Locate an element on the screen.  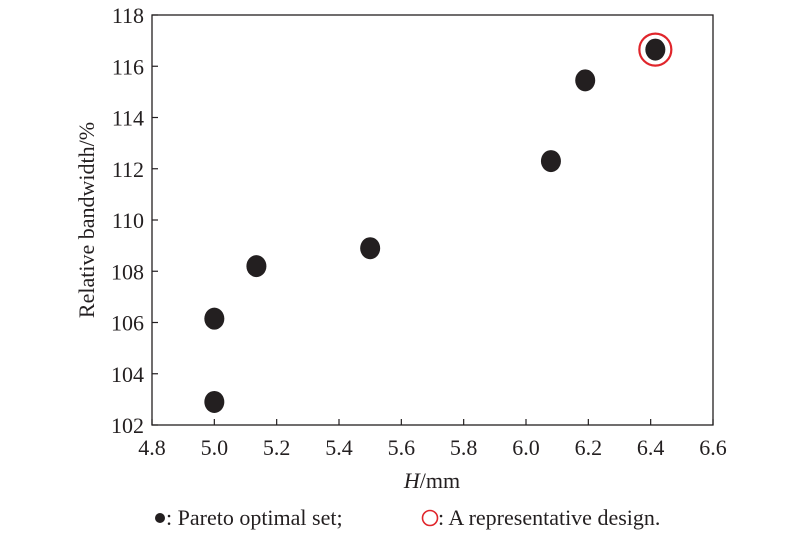
y-tick-label: 108 is located at coordinates (127, 271).